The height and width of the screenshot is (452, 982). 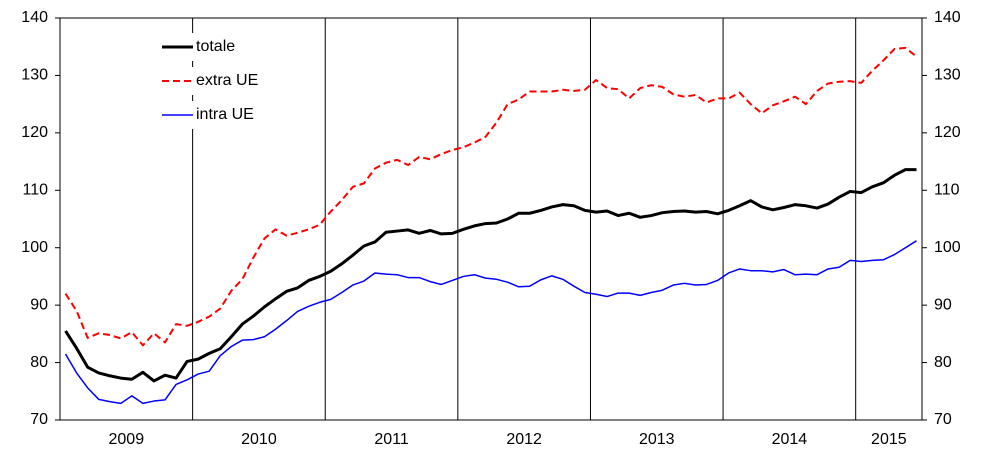 I want to click on y2-tick-label: 110, so click(x=947, y=190).